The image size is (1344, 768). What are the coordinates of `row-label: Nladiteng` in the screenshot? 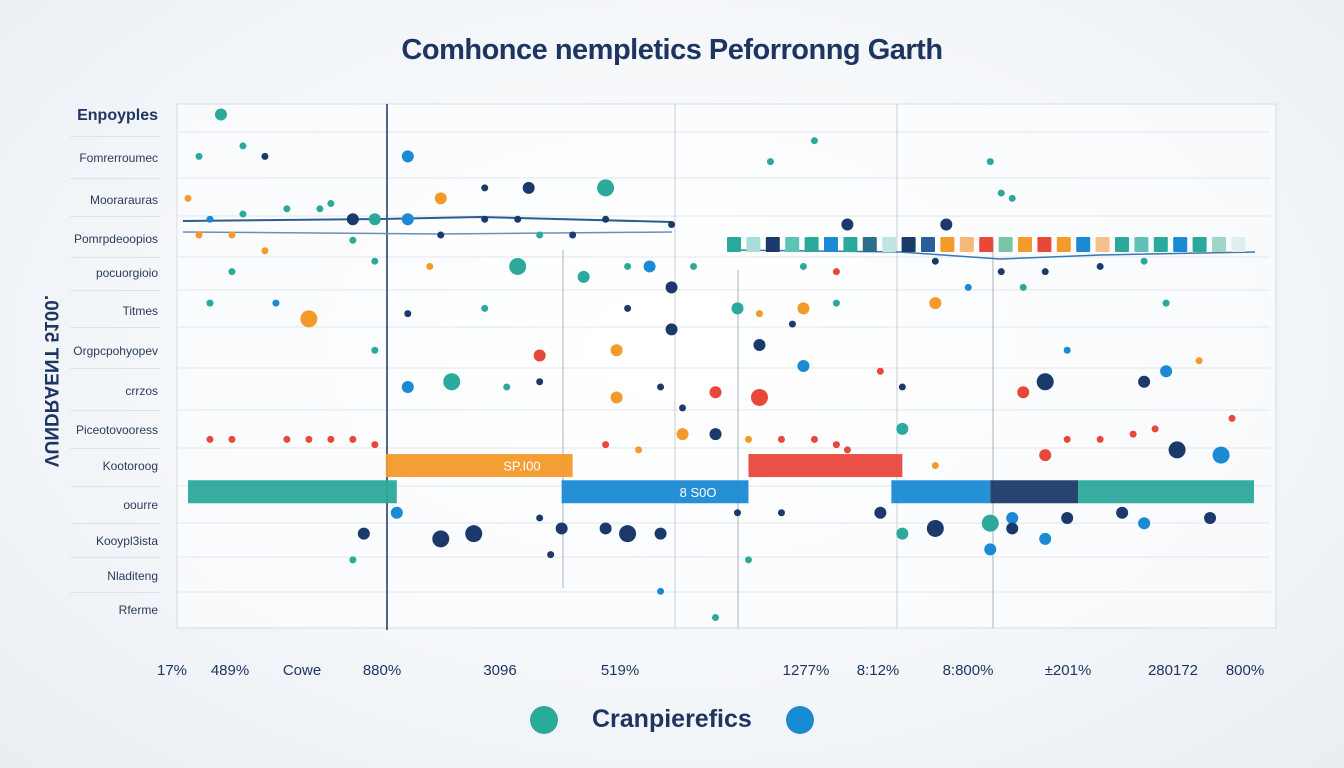 It's located at (132, 576).